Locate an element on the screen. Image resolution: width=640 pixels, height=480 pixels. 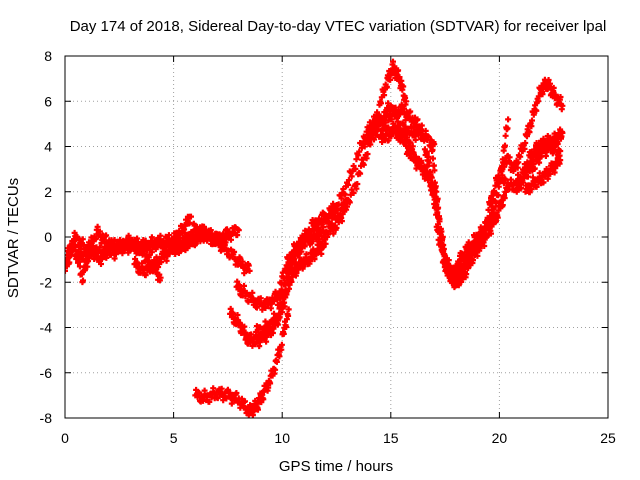
x-tick-label: 5 is located at coordinates (174, 438).